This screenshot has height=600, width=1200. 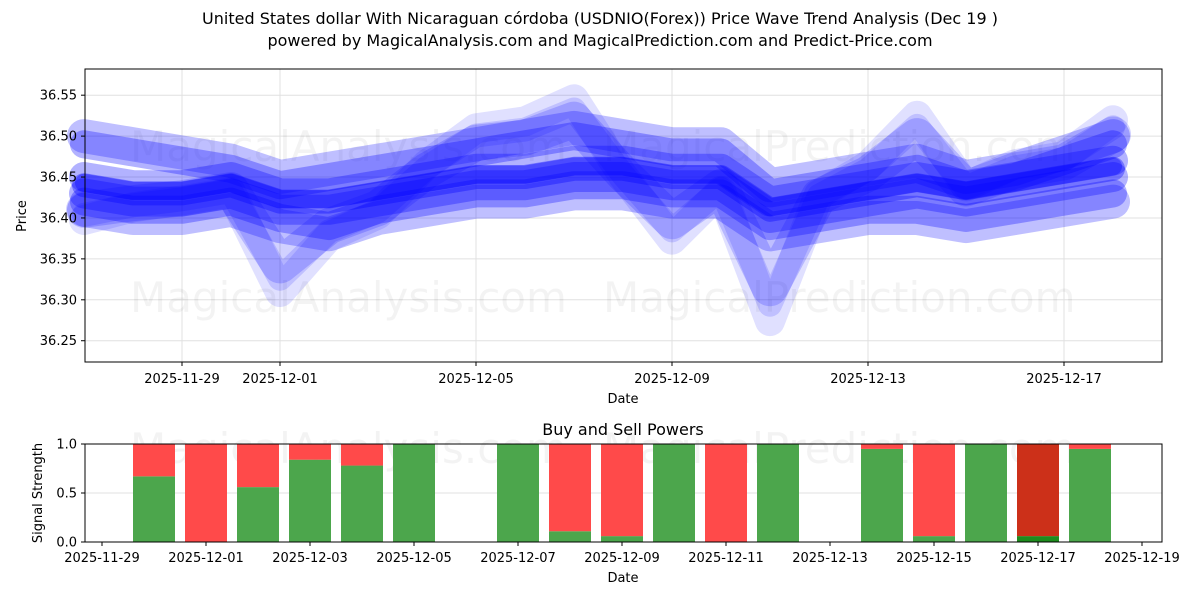 I want to click on y-tick-label: 36.45, so click(x=58, y=178).